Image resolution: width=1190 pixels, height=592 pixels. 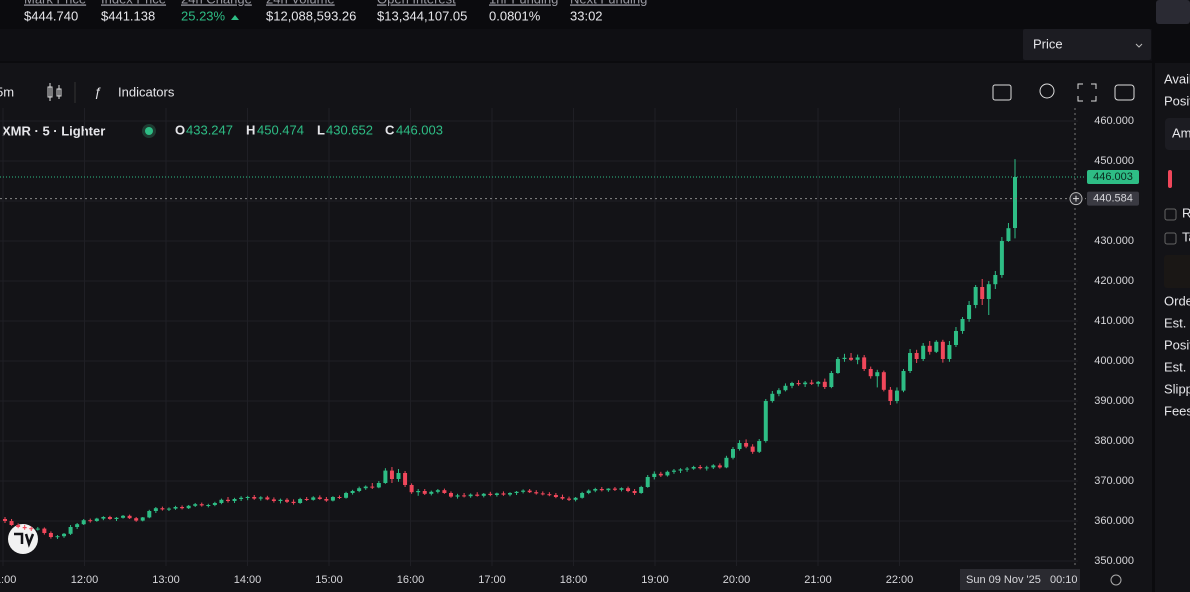 I want to click on top-button, so click(x=1173, y=12).